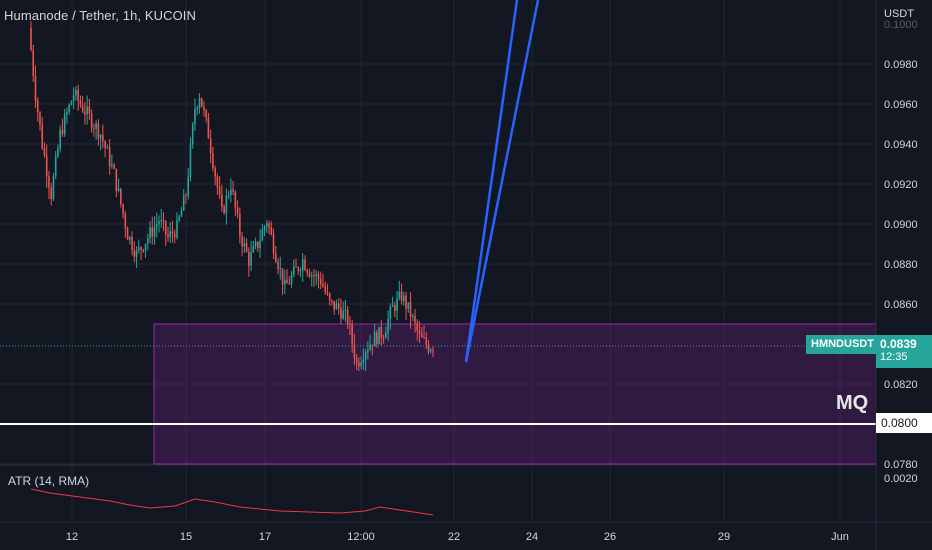 The height and width of the screenshot is (550, 932). Describe the element at coordinates (901, 65) in the screenshot. I see `price-tick-label: 0.0980` at that location.